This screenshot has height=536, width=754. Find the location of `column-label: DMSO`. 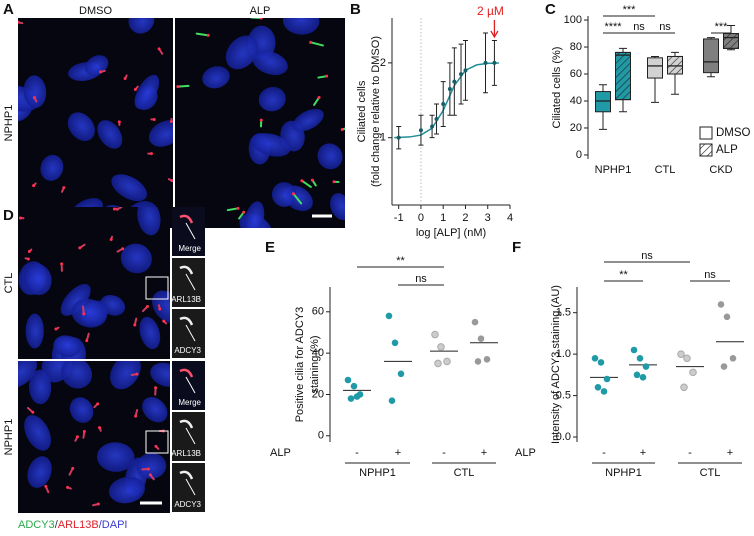

column-label: DMSO is located at coordinates (95, 11).